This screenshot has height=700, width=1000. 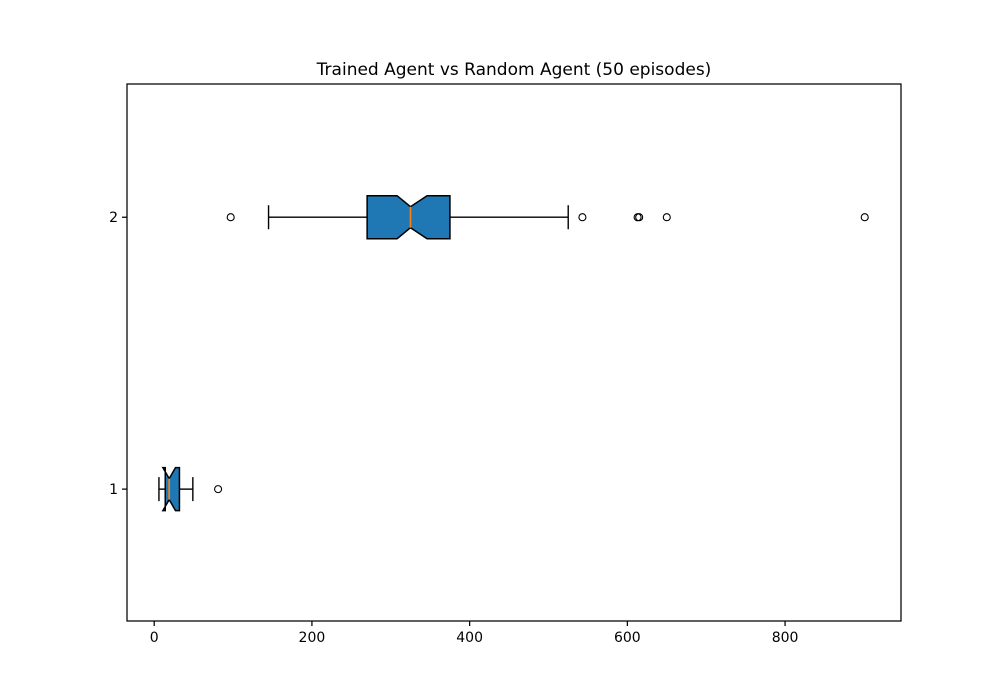 I want to click on x-tick-label: 400, so click(x=469, y=638).